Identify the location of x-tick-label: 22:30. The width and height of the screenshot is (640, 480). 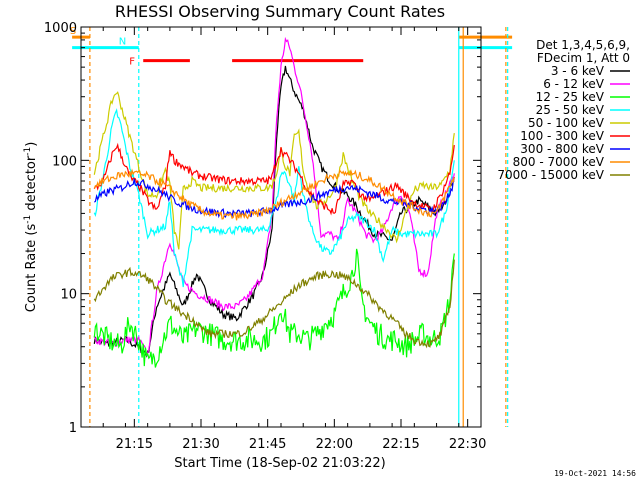
(467, 444).